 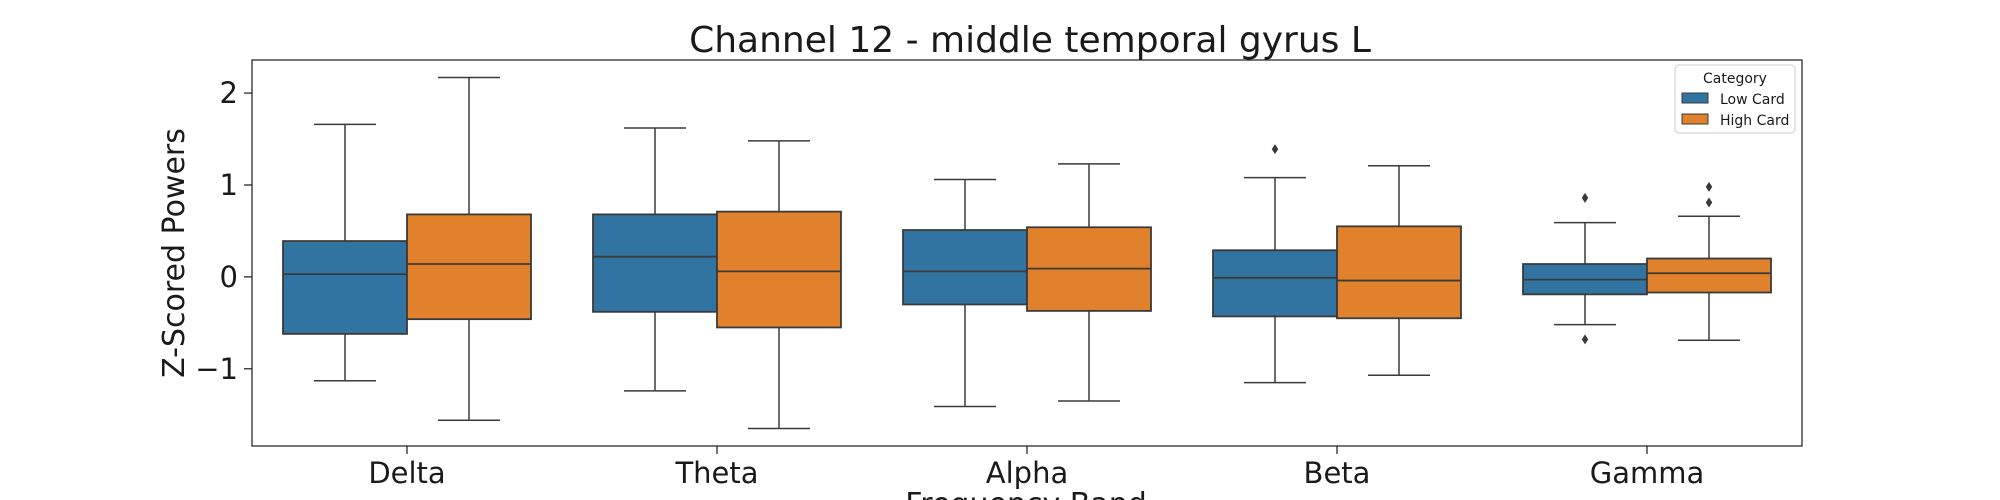 I want to click on legend: Category Low Card High Card, so click(x=1735, y=99).